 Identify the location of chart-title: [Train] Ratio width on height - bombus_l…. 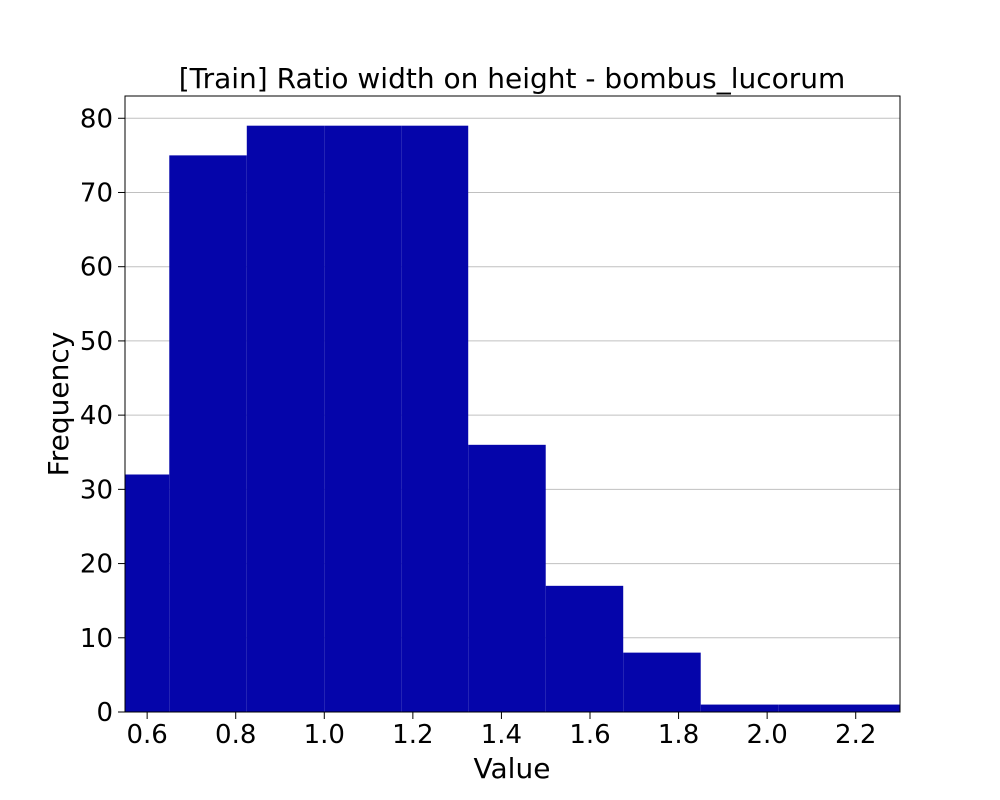
(512, 78).